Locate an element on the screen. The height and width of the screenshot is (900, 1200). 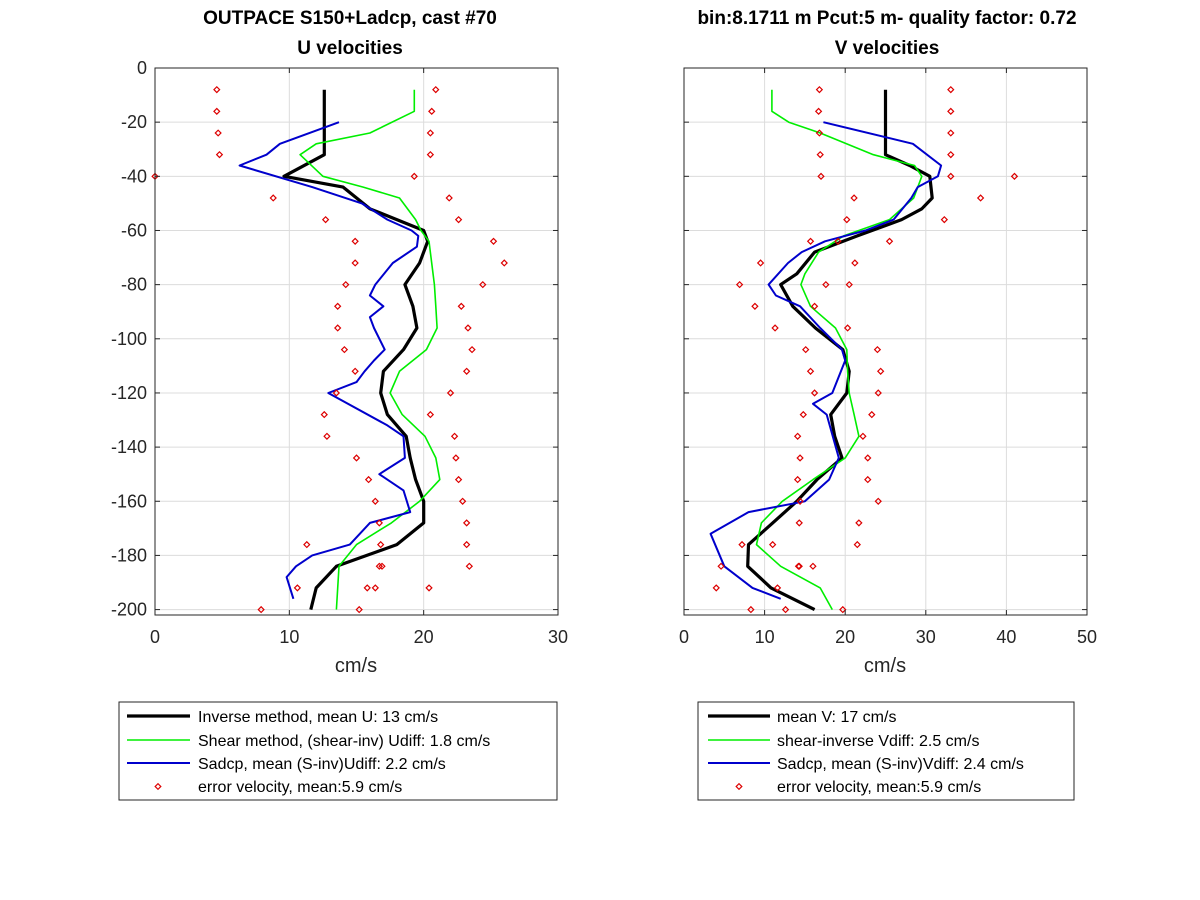
u-legend-label-error: error velocity, mean:5.9 cm/s is located at coordinates (300, 787).